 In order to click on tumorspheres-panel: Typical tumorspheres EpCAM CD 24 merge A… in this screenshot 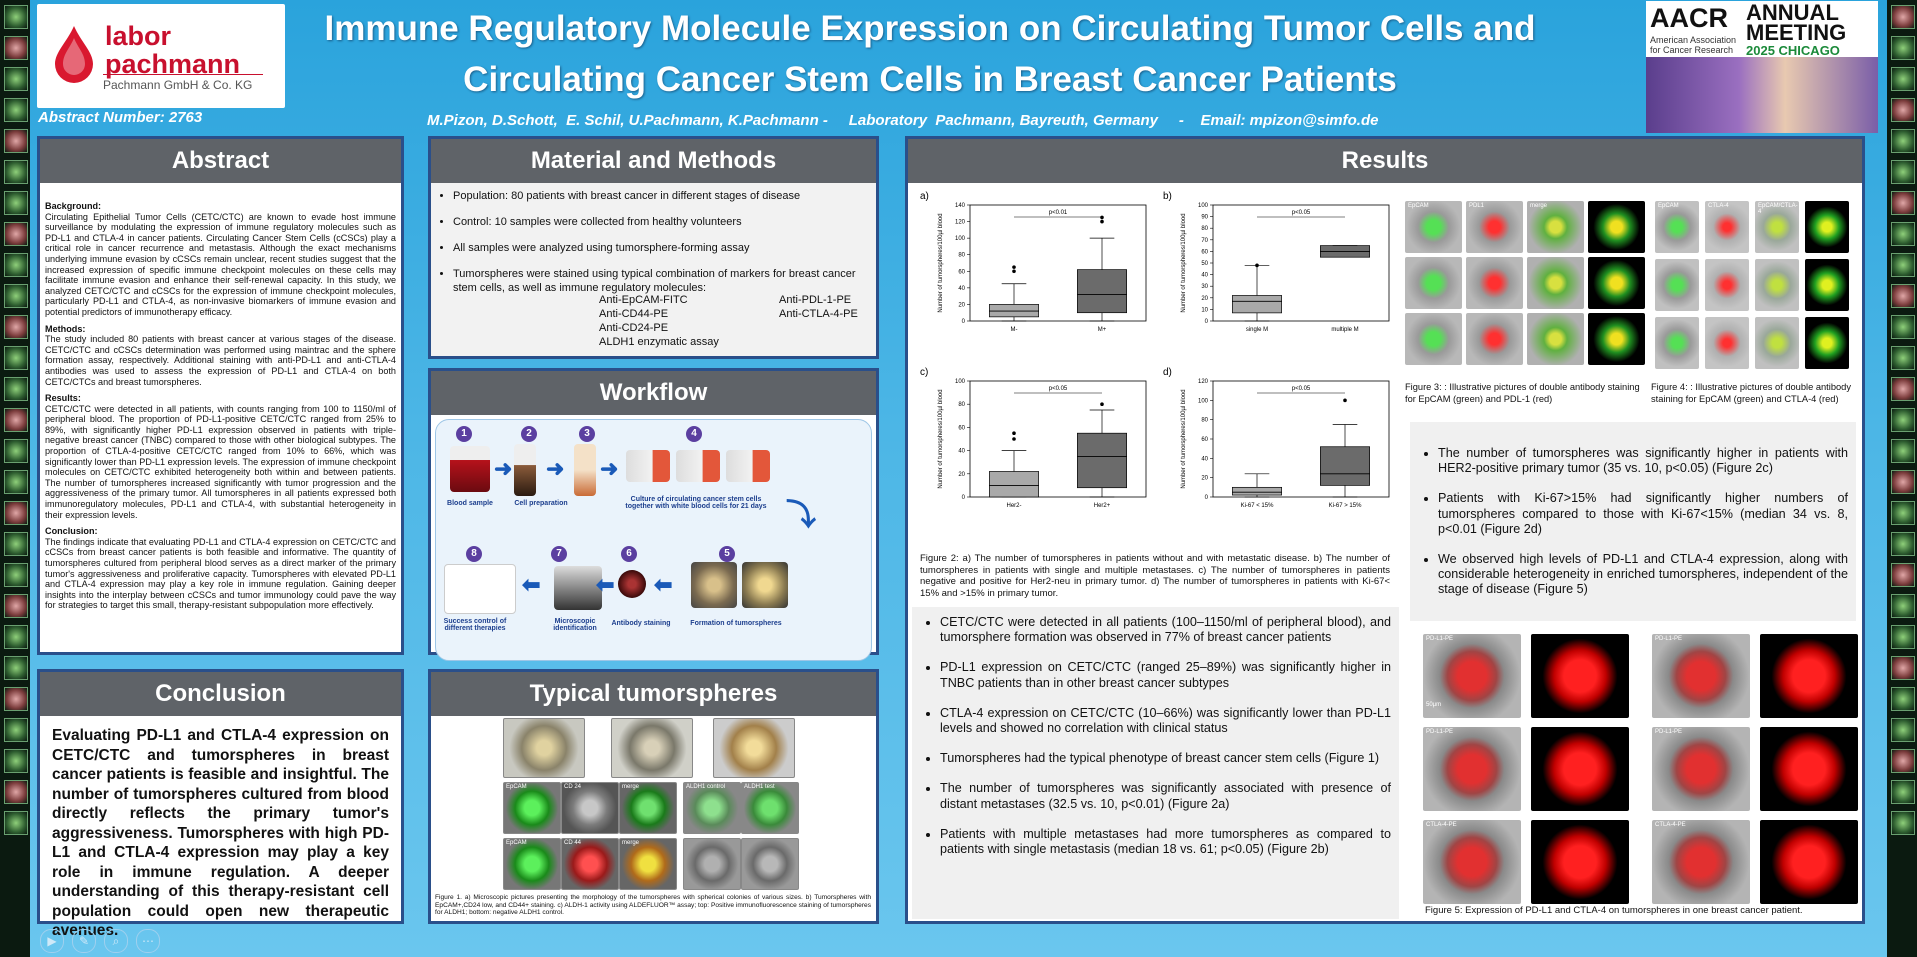, I will do `click(653, 796)`.